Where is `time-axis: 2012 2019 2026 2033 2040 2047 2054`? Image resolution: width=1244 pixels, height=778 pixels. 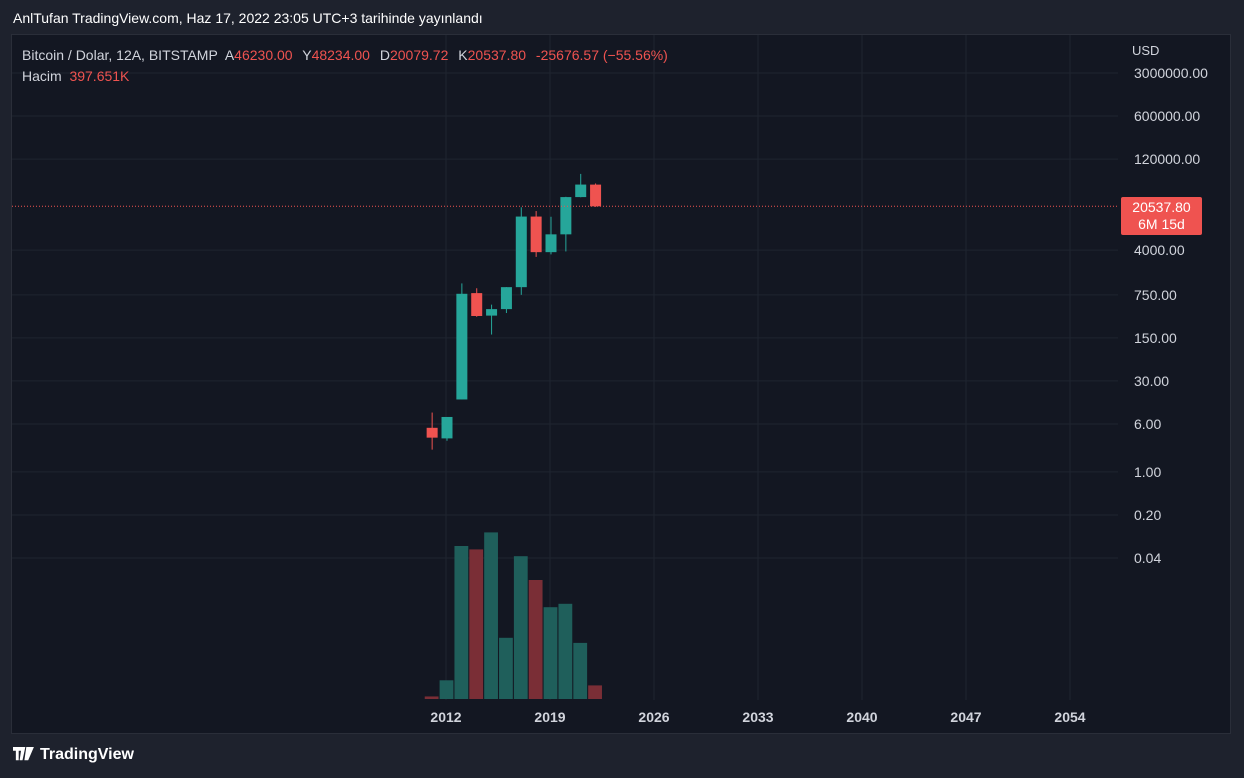 time-axis: 2012 2019 2026 2033 2040 2047 2054 is located at coordinates (757, 717).